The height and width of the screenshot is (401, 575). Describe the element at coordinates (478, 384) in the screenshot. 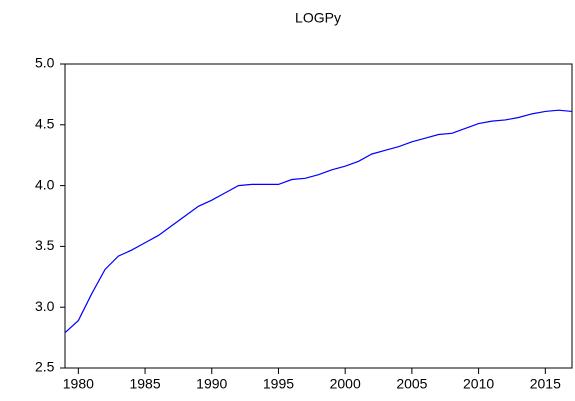

I see `x-tick-label: 2010` at that location.